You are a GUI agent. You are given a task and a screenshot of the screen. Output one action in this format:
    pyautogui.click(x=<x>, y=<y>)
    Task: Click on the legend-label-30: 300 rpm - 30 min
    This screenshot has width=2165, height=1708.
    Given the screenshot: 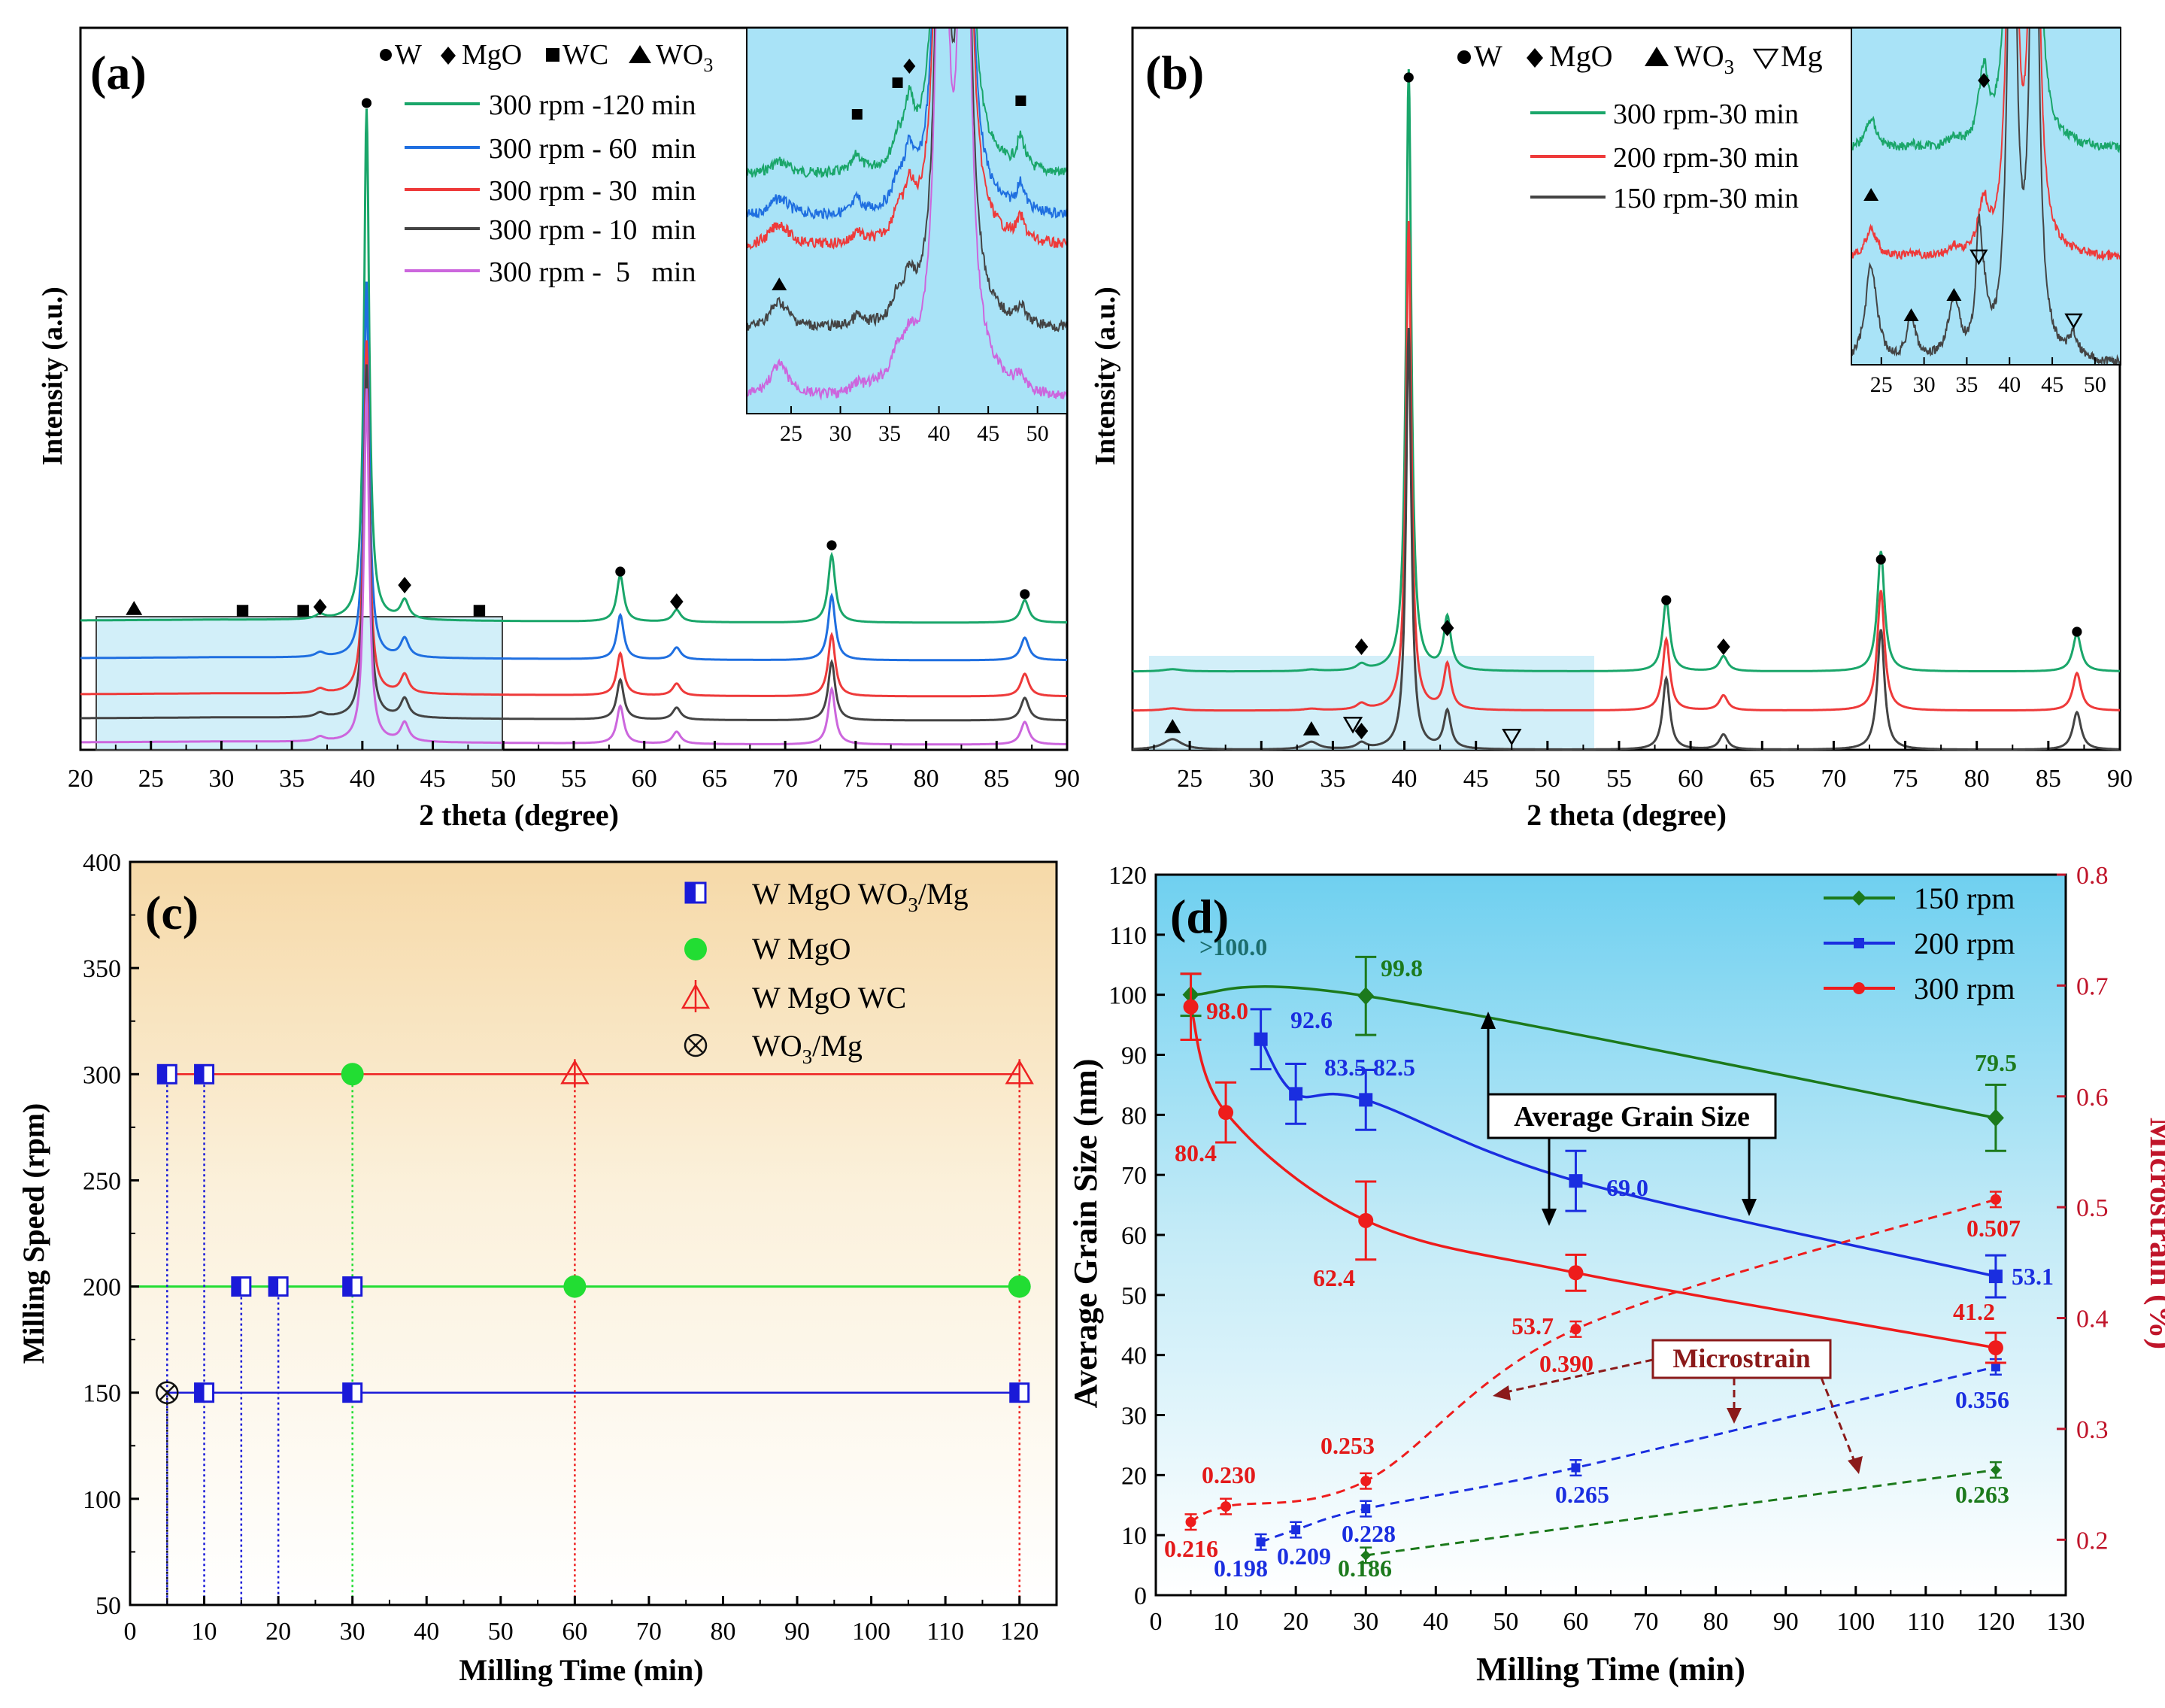 What is the action you would take?
    pyautogui.click(x=592, y=191)
    